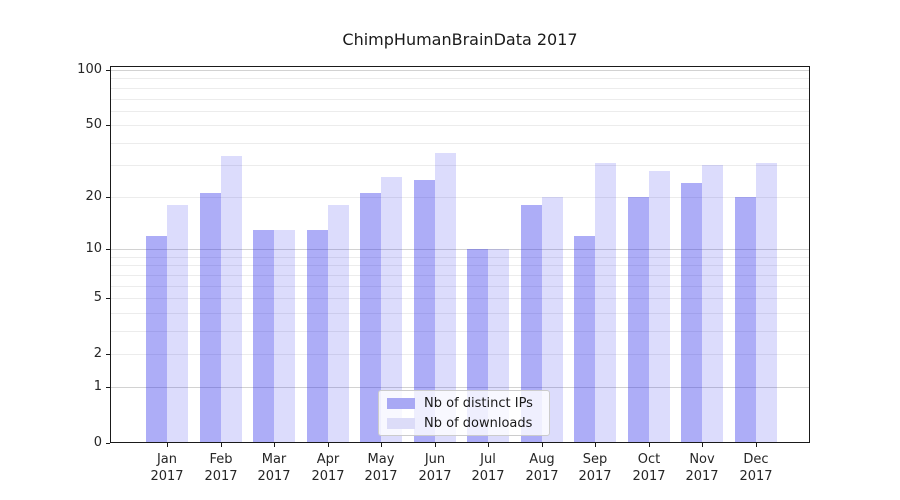 This screenshot has width=900, height=500. I want to click on bar-jun-downloads, so click(445, 298).